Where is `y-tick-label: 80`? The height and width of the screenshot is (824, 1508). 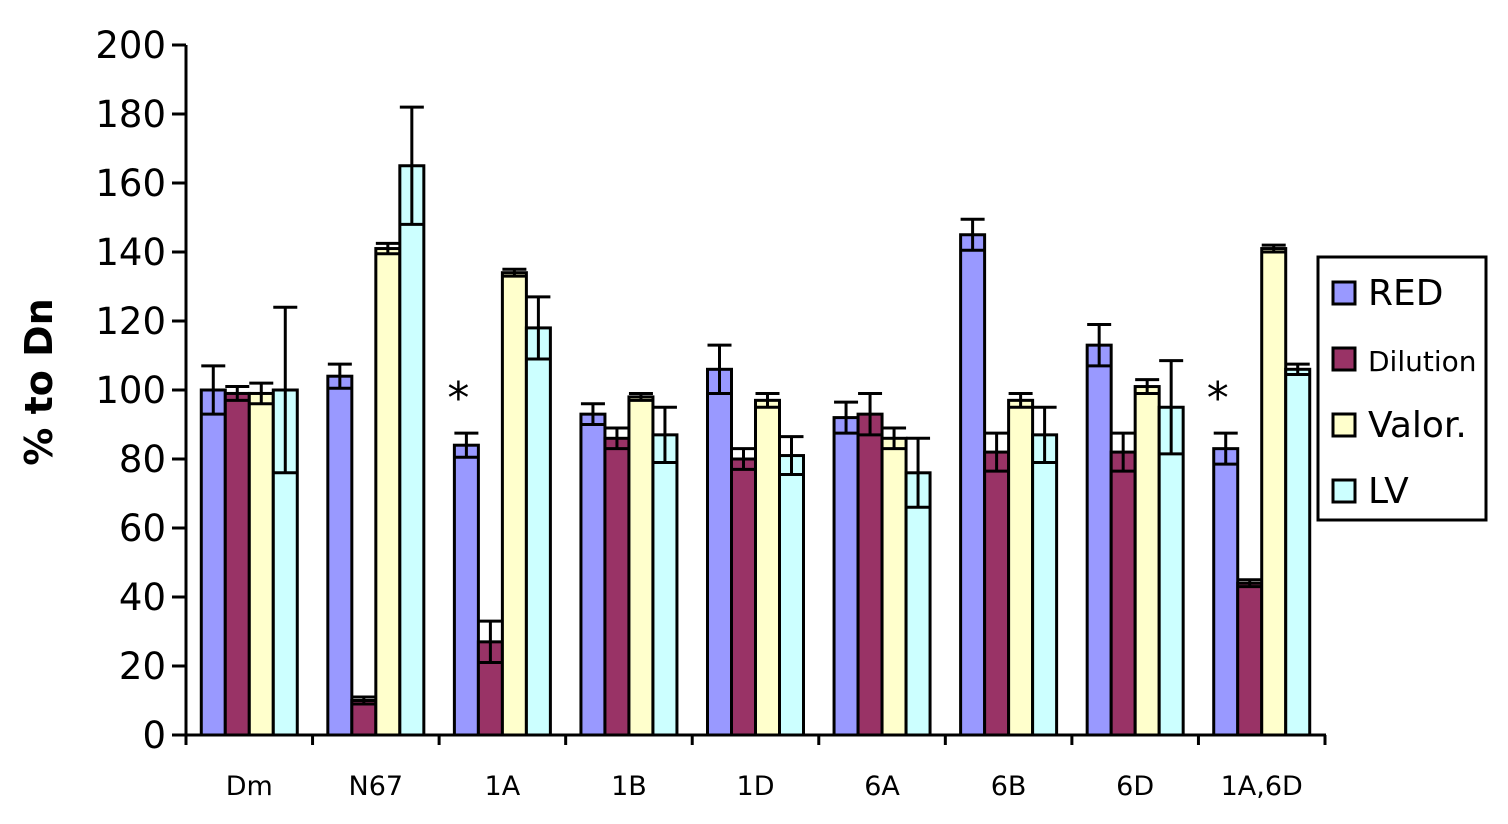
y-tick-label: 80 is located at coordinates (142, 459).